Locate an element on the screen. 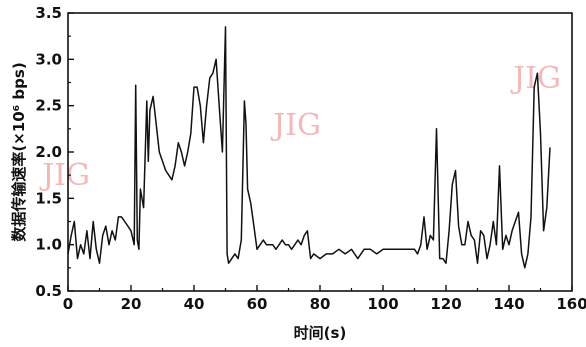  x-tick-label: 20 is located at coordinates (131, 304).